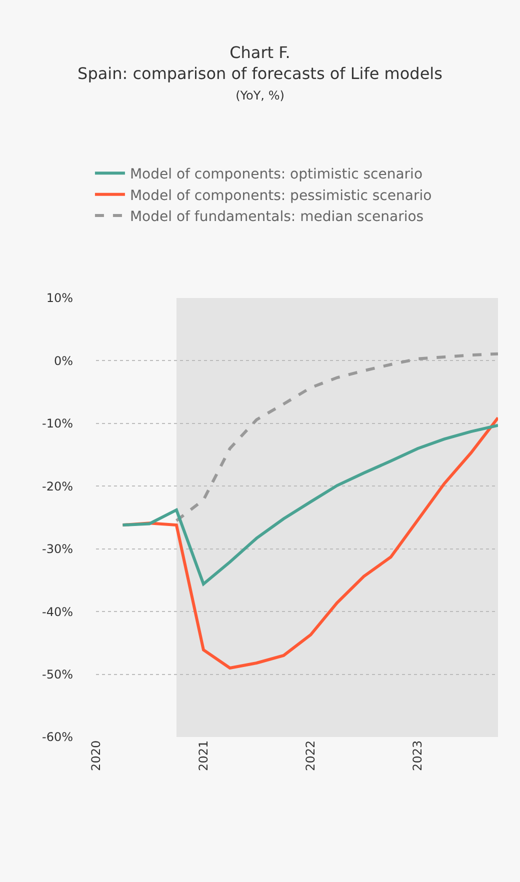 The height and width of the screenshot is (882, 520). Describe the element at coordinates (59, 298) in the screenshot. I see `y-tick-label: 10%` at that location.